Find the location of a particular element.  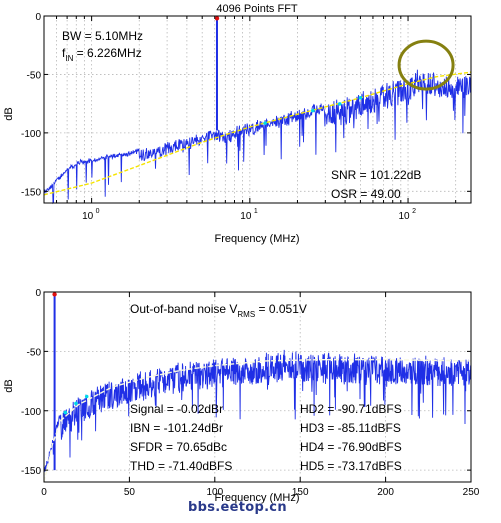

fin-annotation: fIN = 6.226MHz is located at coordinates (102, 54).